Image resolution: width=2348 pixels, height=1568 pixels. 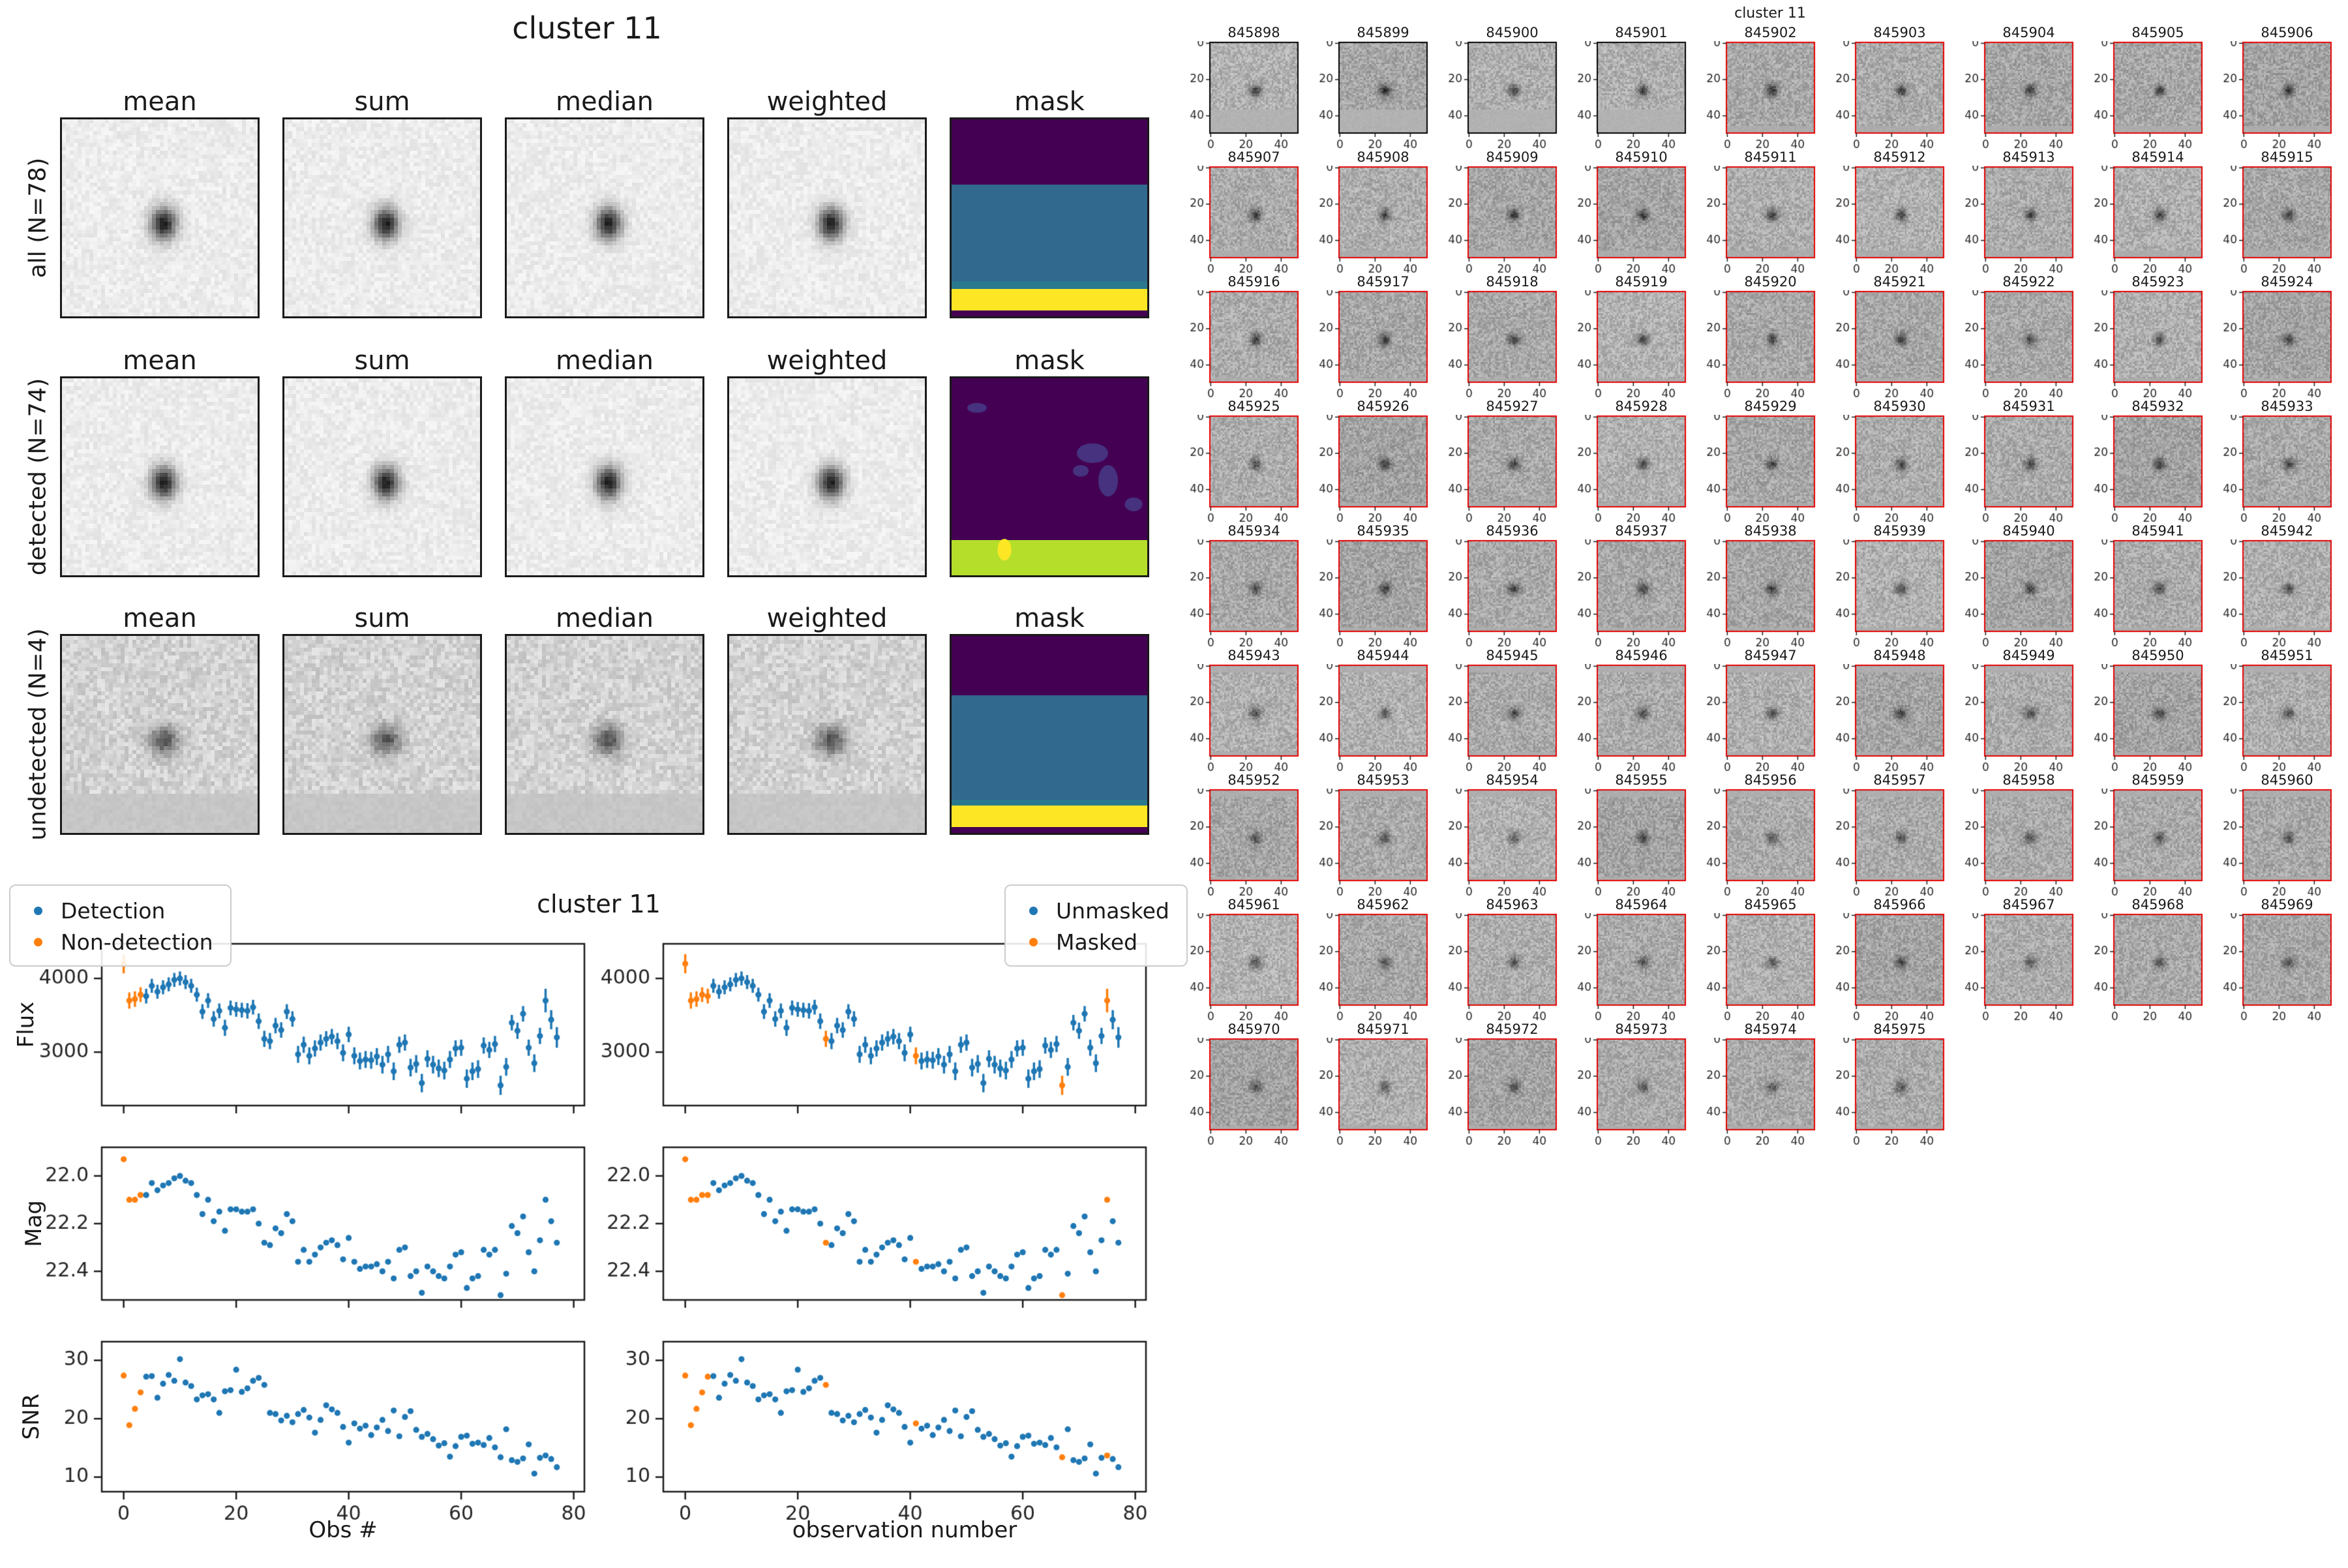 I want to click on cutout-id-label: 845925, so click(x=1254, y=406).